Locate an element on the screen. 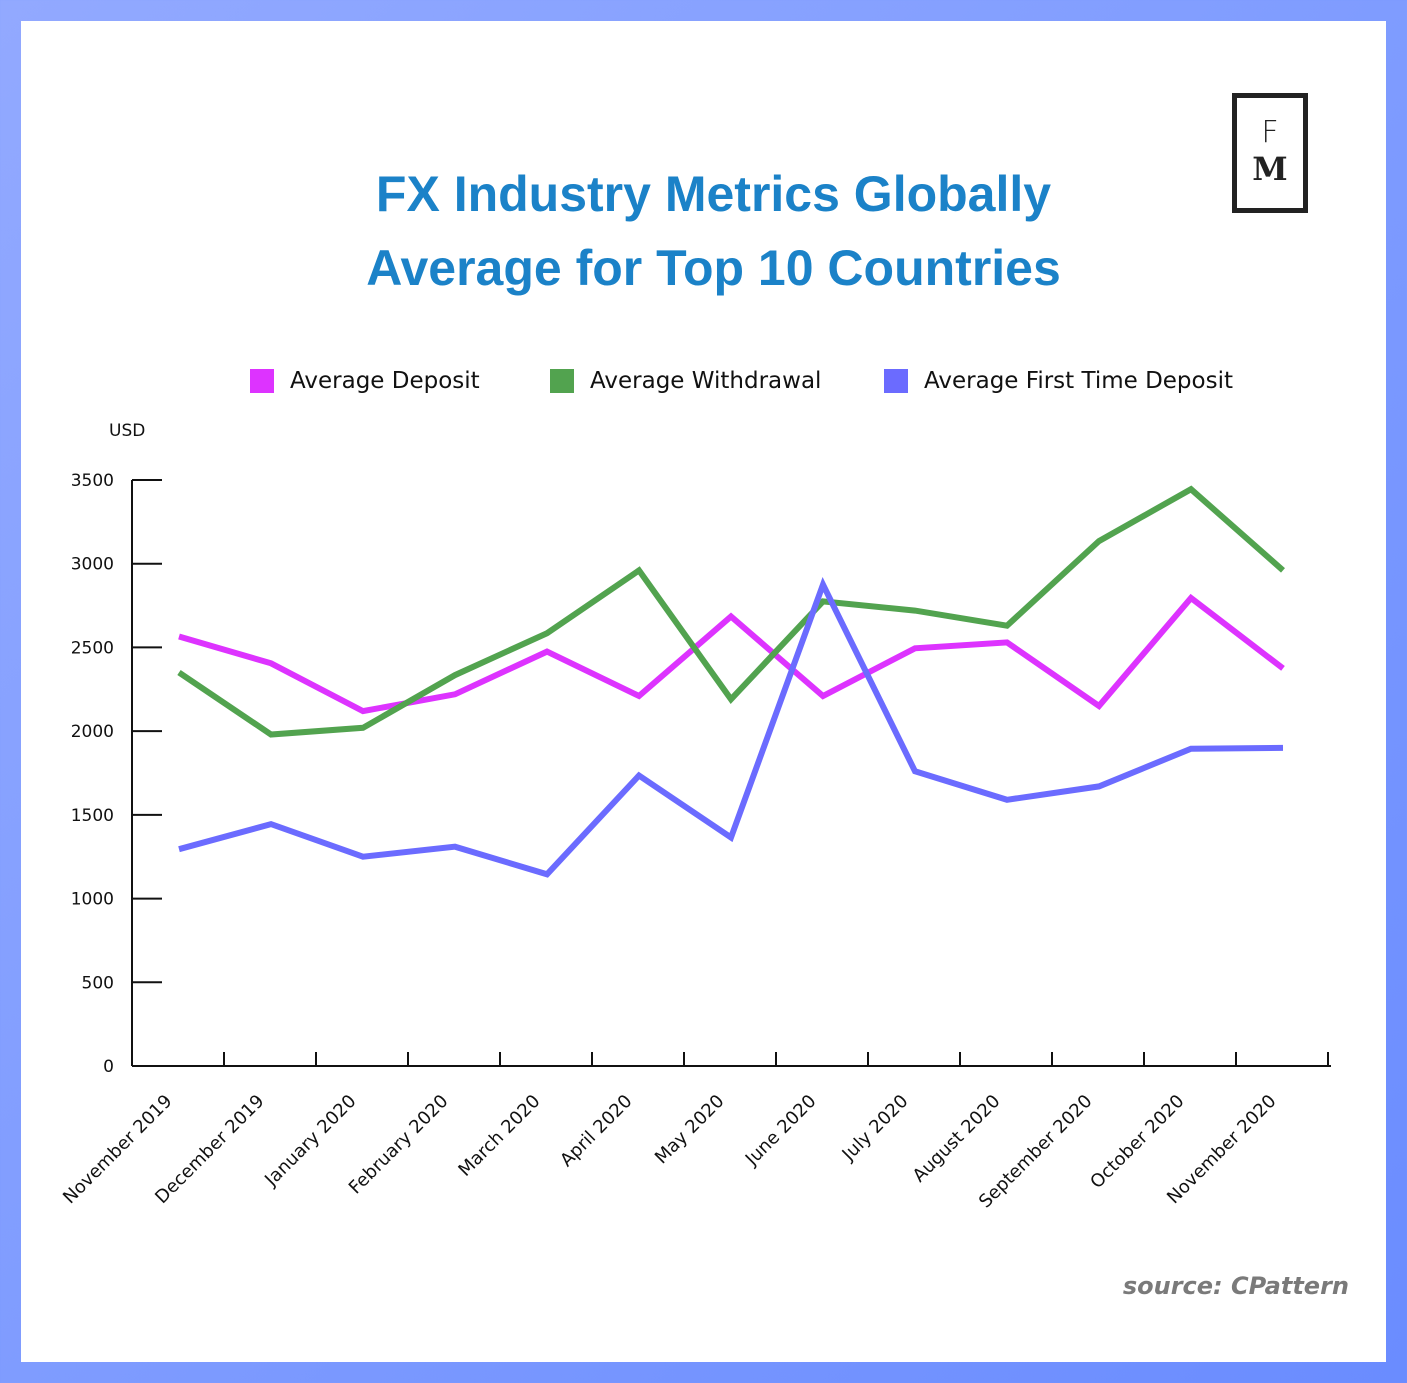  series-line-average-deposit is located at coordinates (731, 654).